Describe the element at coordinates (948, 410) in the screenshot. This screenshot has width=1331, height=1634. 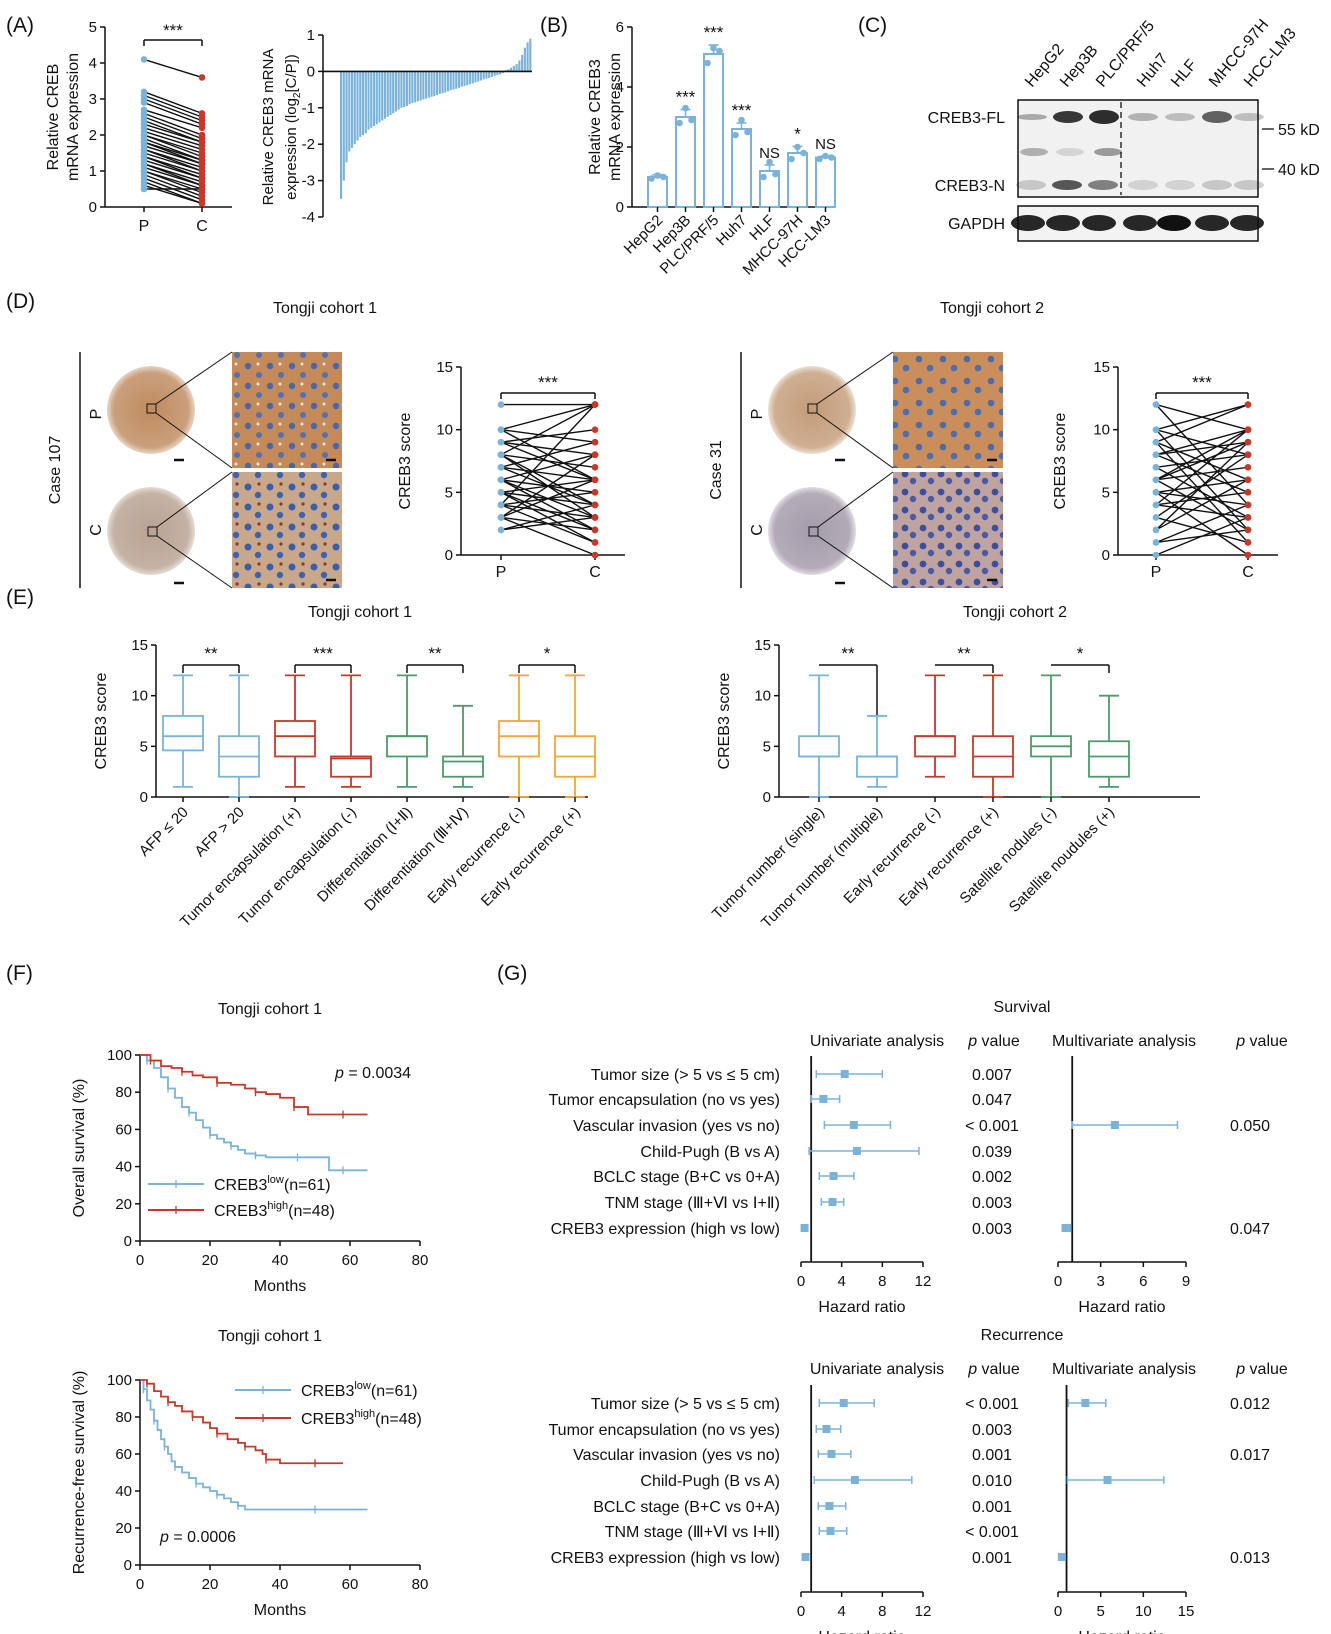
I see `D2-zoom-p` at that location.